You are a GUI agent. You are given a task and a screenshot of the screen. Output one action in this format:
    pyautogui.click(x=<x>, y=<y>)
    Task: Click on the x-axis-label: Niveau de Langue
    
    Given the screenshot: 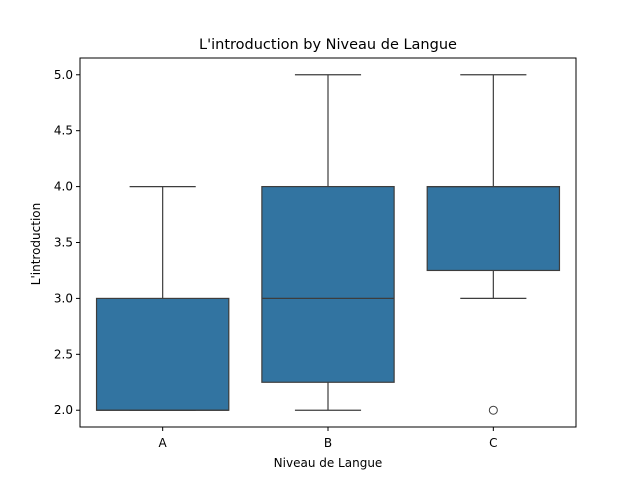 What is the action you would take?
    pyautogui.click(x=328, y=463)
    